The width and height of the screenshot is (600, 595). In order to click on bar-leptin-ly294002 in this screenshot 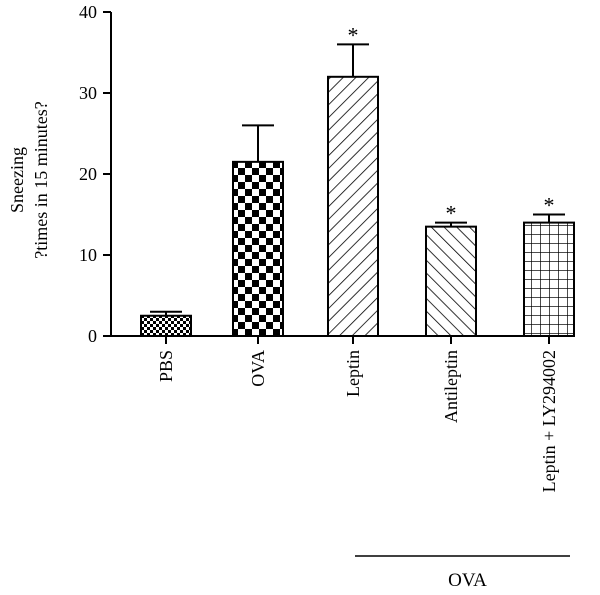, I will do `click(549, 279)`.